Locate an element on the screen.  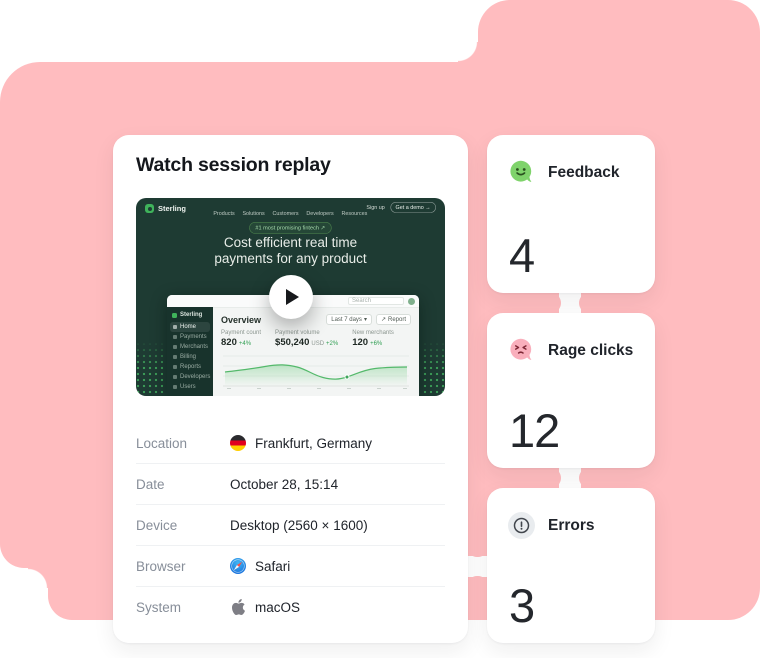
search-input: Search is located at coordinates (376, 301).